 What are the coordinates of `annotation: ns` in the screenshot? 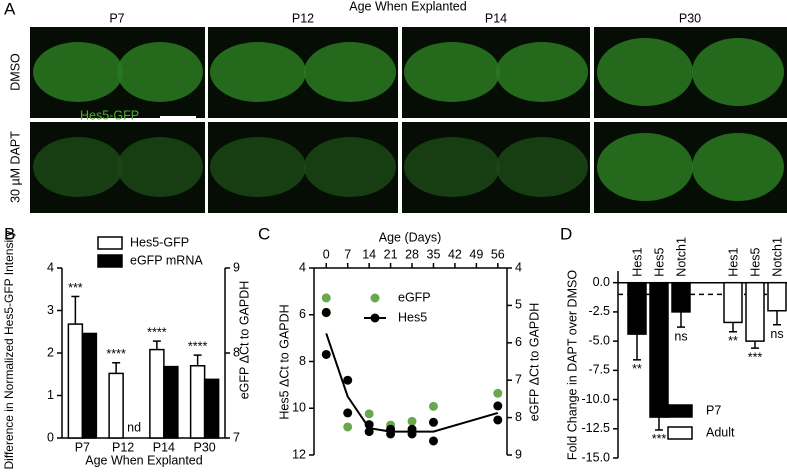 It's located at (776, 334).